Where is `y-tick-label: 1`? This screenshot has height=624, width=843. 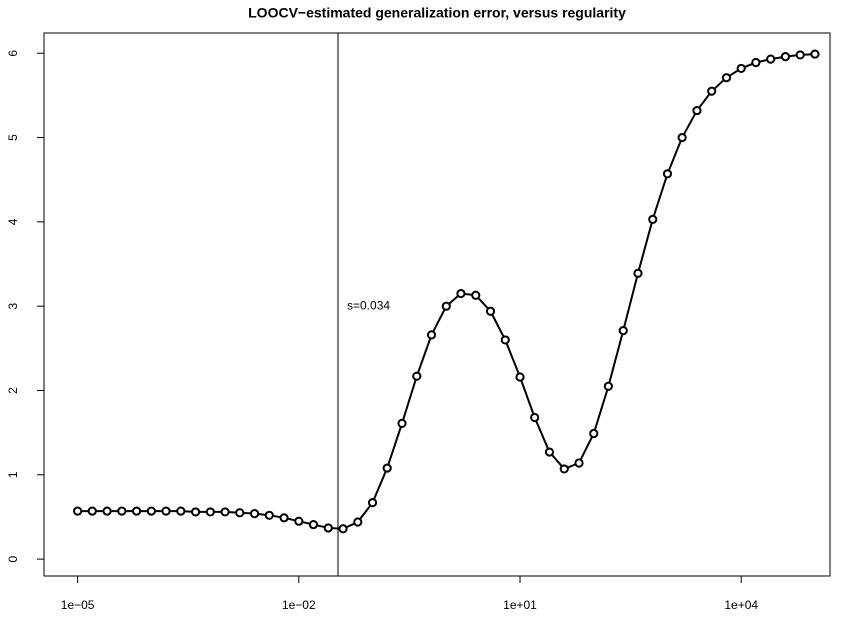 y-tick-label: 1 is located at coordinates (13, 474).